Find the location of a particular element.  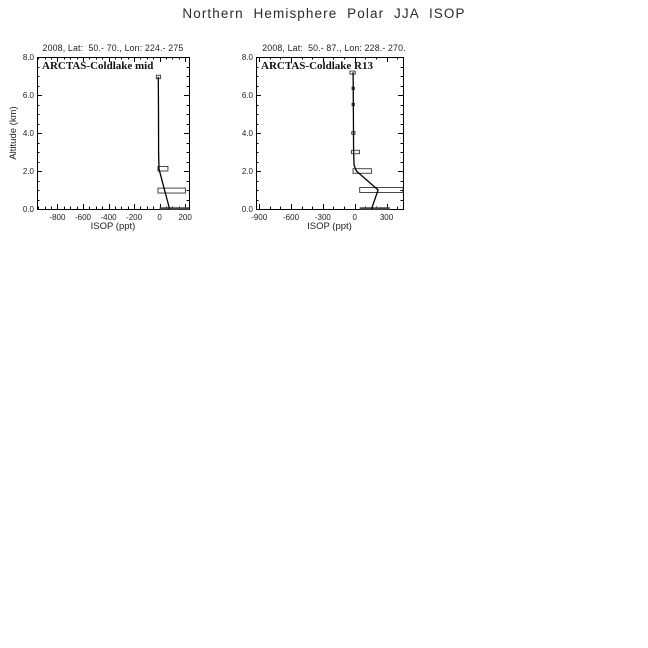

panel-header-right: 2008, Lat: 50.- 87., Lon: 228.- 270. is located at coordinates (334, 48).